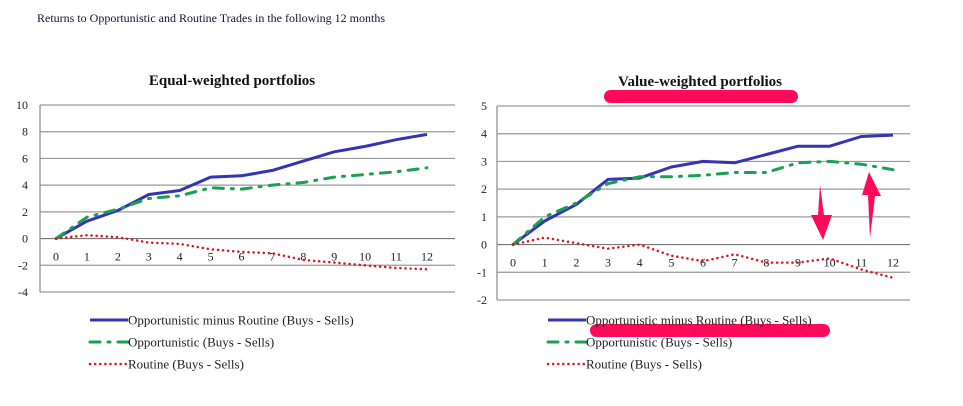 This screenshot has height=406, width=963. I want to click on chart-title: Value-weighted portfolios, so click(700, 82).